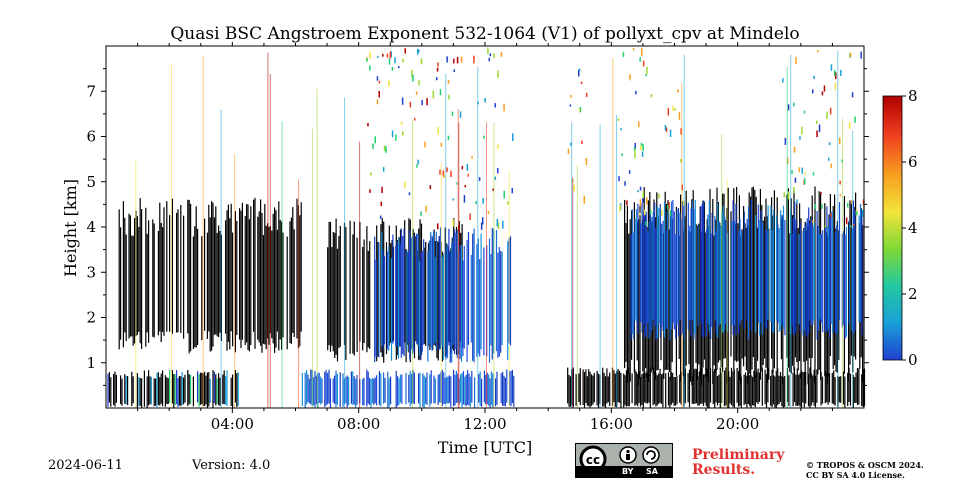 The image size is (960, 480). I want to click on y-tick-label: 5, so click(91, 182).